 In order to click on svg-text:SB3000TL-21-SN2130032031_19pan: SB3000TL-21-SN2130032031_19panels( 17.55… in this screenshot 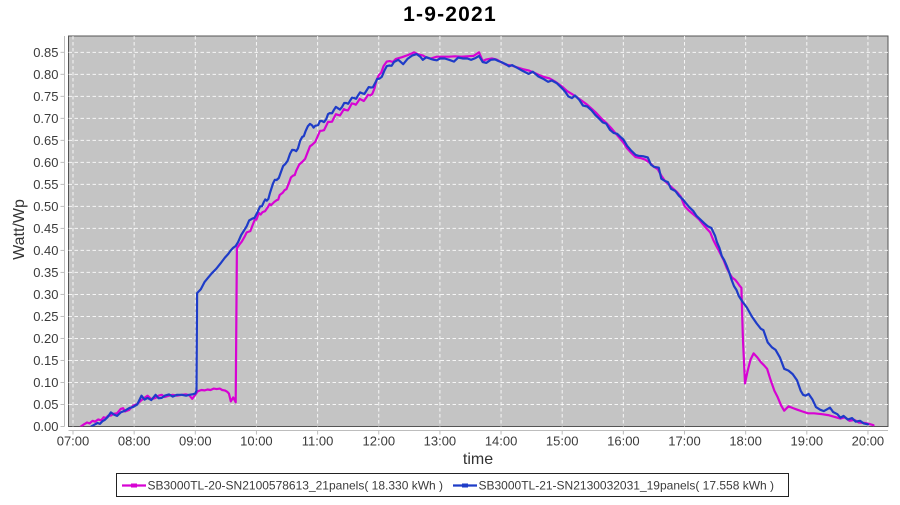, I will do `click(627, 486)`.